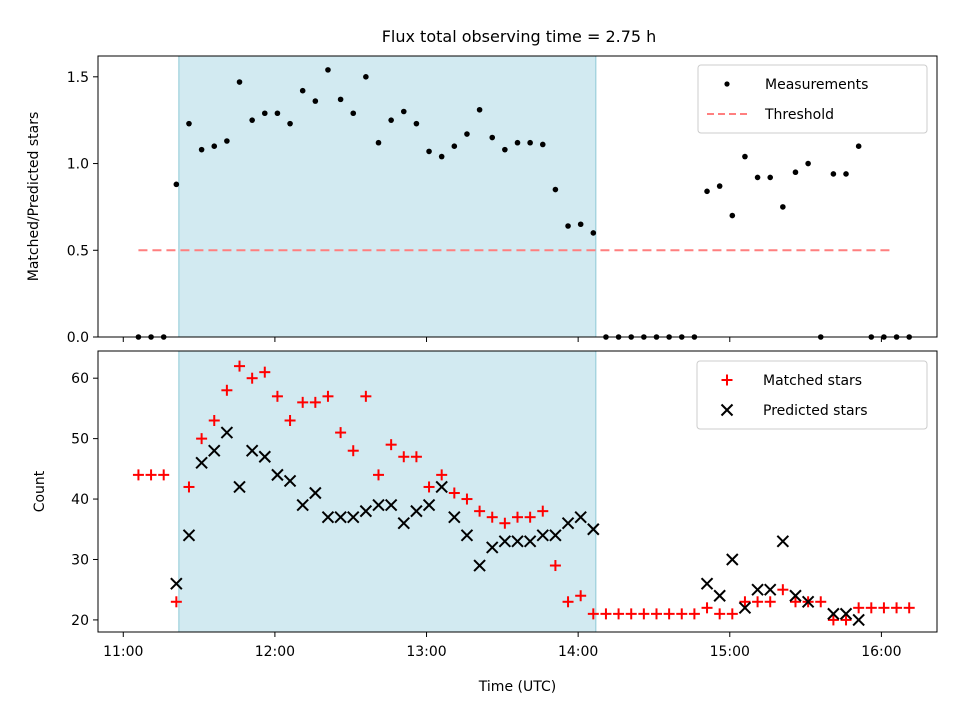 The width and height of the screenshot is (960, 720). Describe the element at coordinates (34, 197) in the screenshot. I see `ratio-y-axis-label: Matched/Predicted stars` at that location.